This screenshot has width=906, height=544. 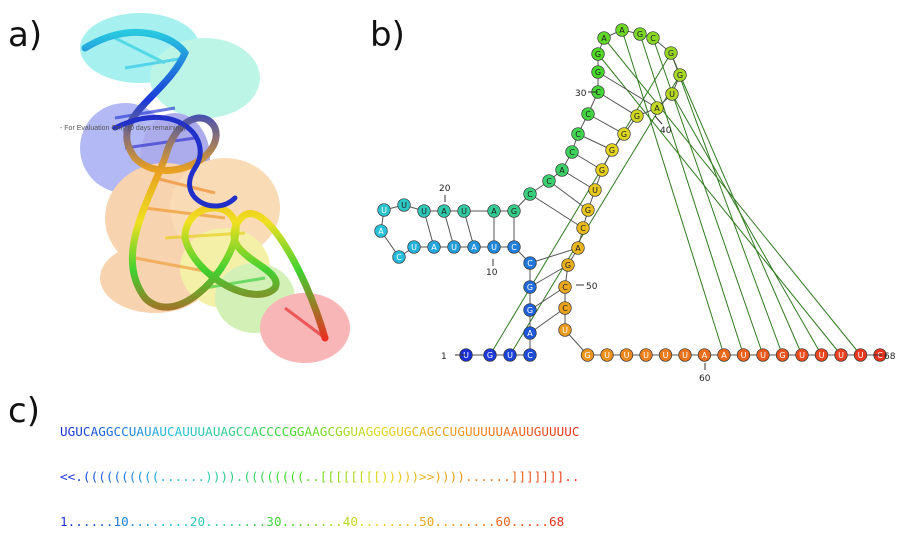 What do you see at coordinates (705, 379) in the screenshot?
I see `index-label-60: 60` at bounding box center [705, 379].